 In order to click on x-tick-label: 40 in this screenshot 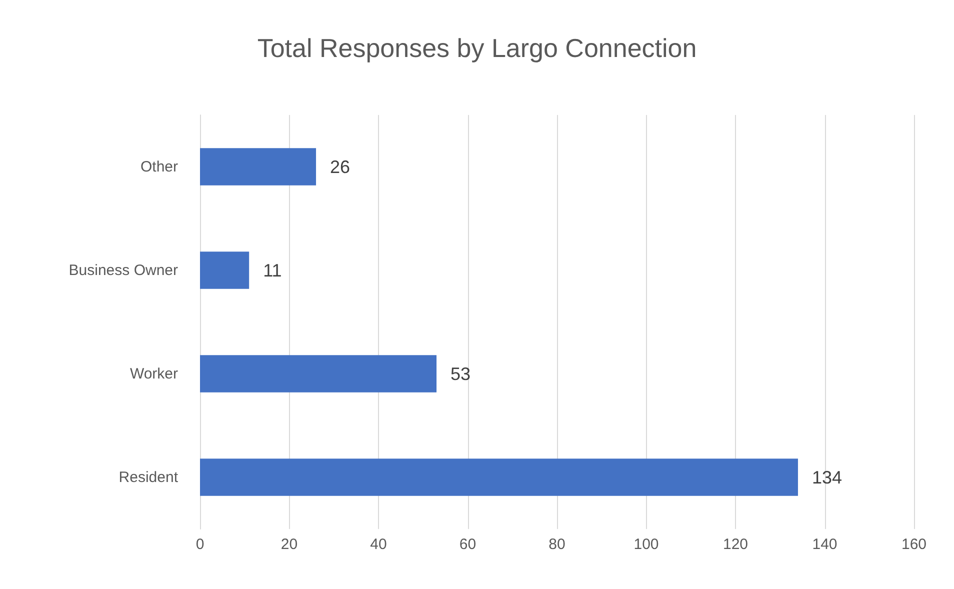, I will do `click(378, 544)`.